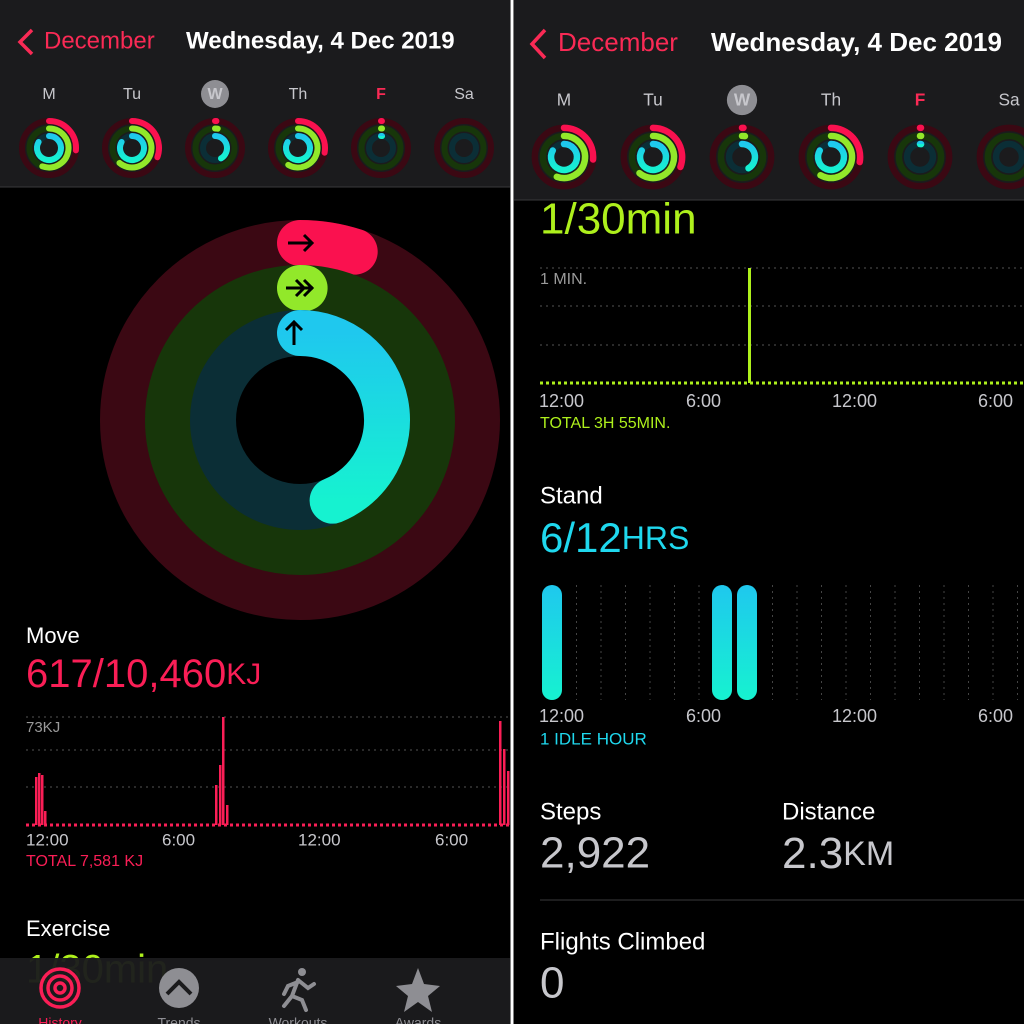 The height and width of the screenshot is (1024, 1024). Describe the element at coordinates (179, 988) in the screenshot. I see `trends-icon` at that location.